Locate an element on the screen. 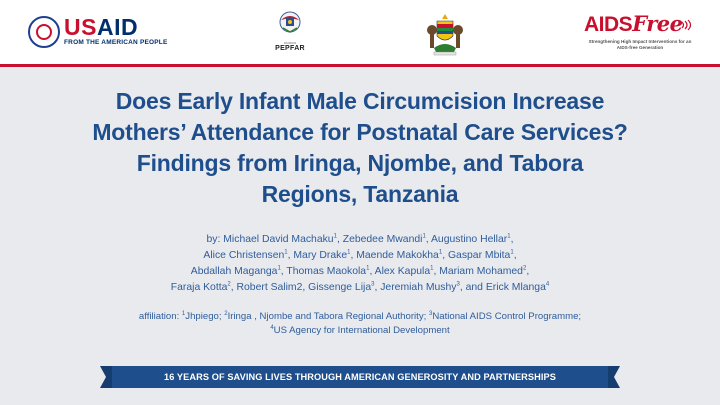 Image resolution: width=720 pixels, height=405 pixels. usaid-tagline: FROM THE AMERICAN PEOPLE is located at coordinates (116, 42).